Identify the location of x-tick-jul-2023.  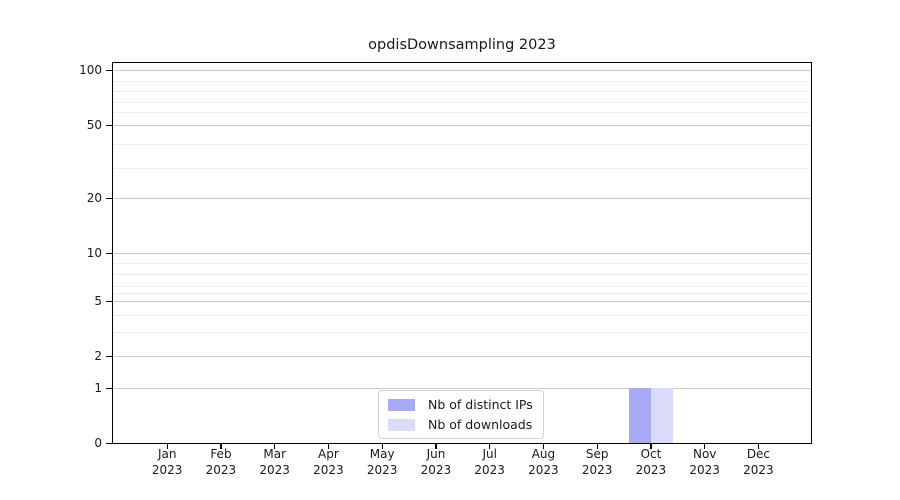
(490, 446).